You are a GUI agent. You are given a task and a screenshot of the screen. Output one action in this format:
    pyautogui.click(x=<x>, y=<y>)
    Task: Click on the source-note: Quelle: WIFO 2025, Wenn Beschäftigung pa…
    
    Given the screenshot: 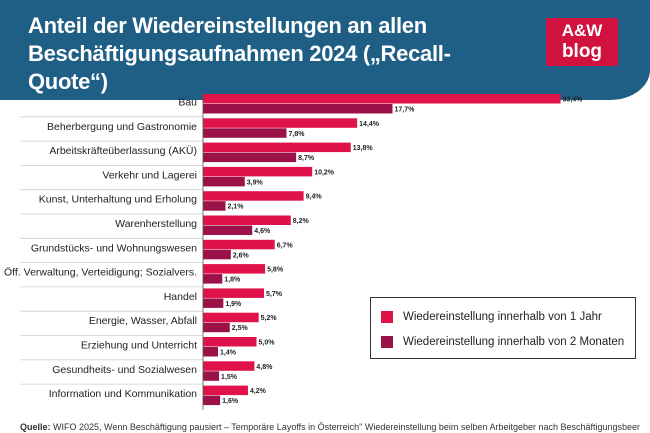 What is the action you would take?
    pyautogui.click(x=330, y=427)
    